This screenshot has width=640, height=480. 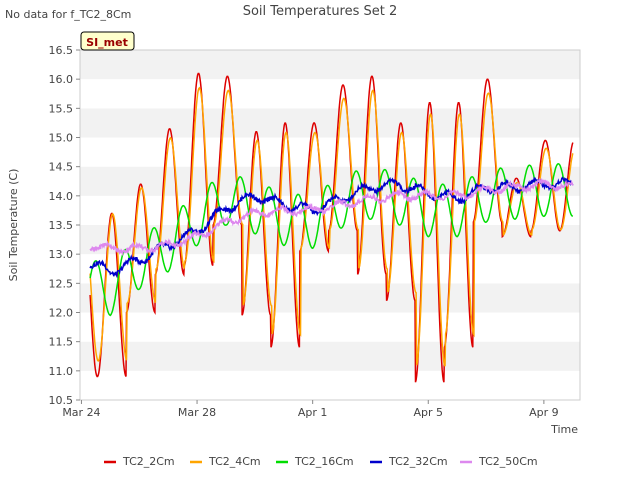 What do you see at coordinates (61, 79) in the screenshot?
I see `y-tick-label: 16.0` at bounding box center [61, 79].